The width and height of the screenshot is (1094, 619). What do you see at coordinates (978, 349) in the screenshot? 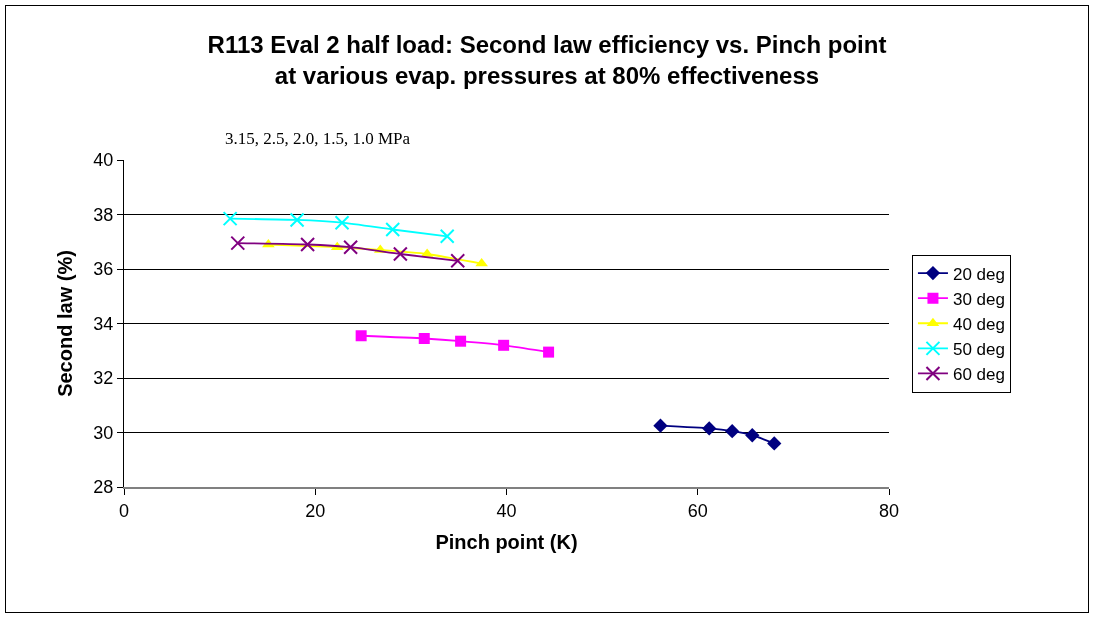
I see `legend-label: 50 deg` at bounding box center [978, 349].